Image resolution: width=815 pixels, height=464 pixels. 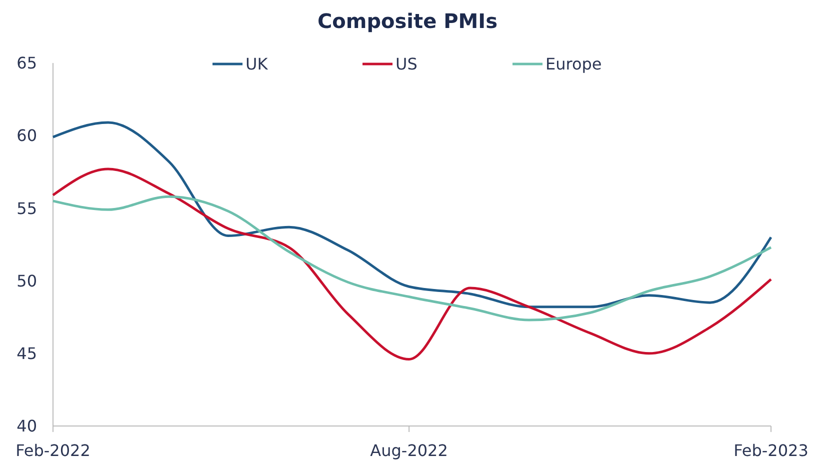 I want to click on chart-title: Composite PMIs, so click(x=407, y=21).